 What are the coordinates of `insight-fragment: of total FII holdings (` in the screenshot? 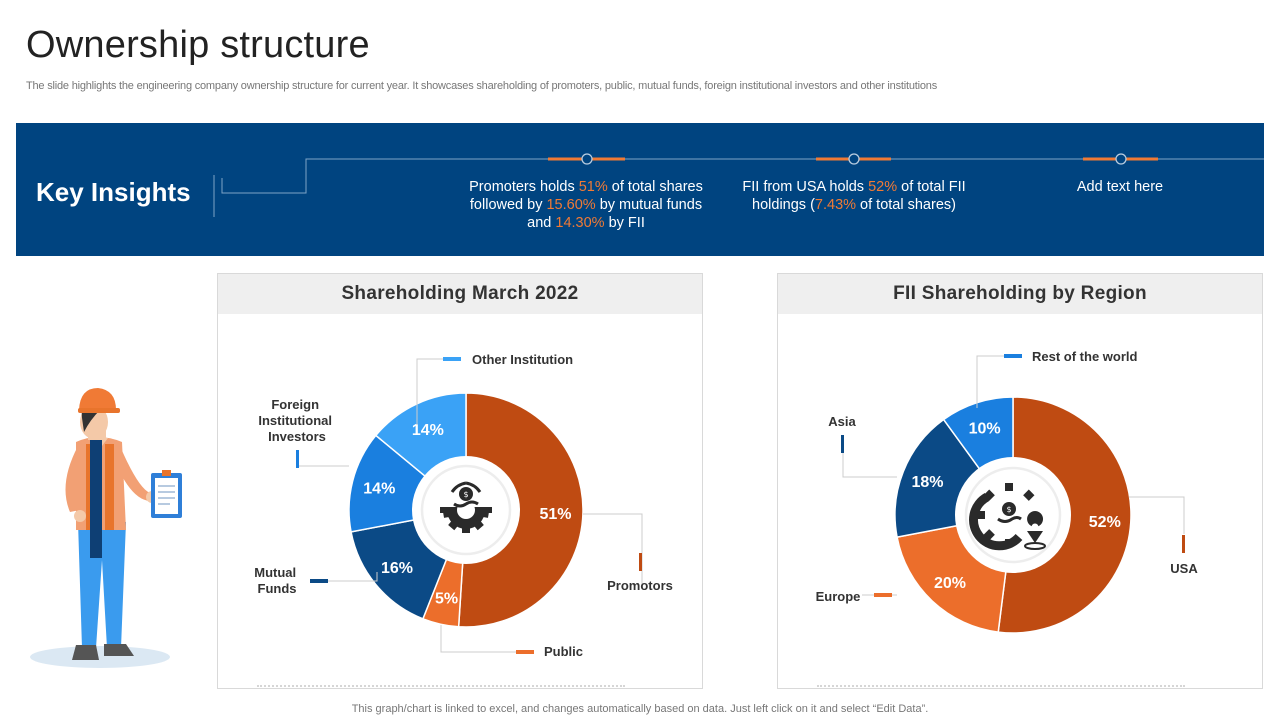 It's located at (859, 196).